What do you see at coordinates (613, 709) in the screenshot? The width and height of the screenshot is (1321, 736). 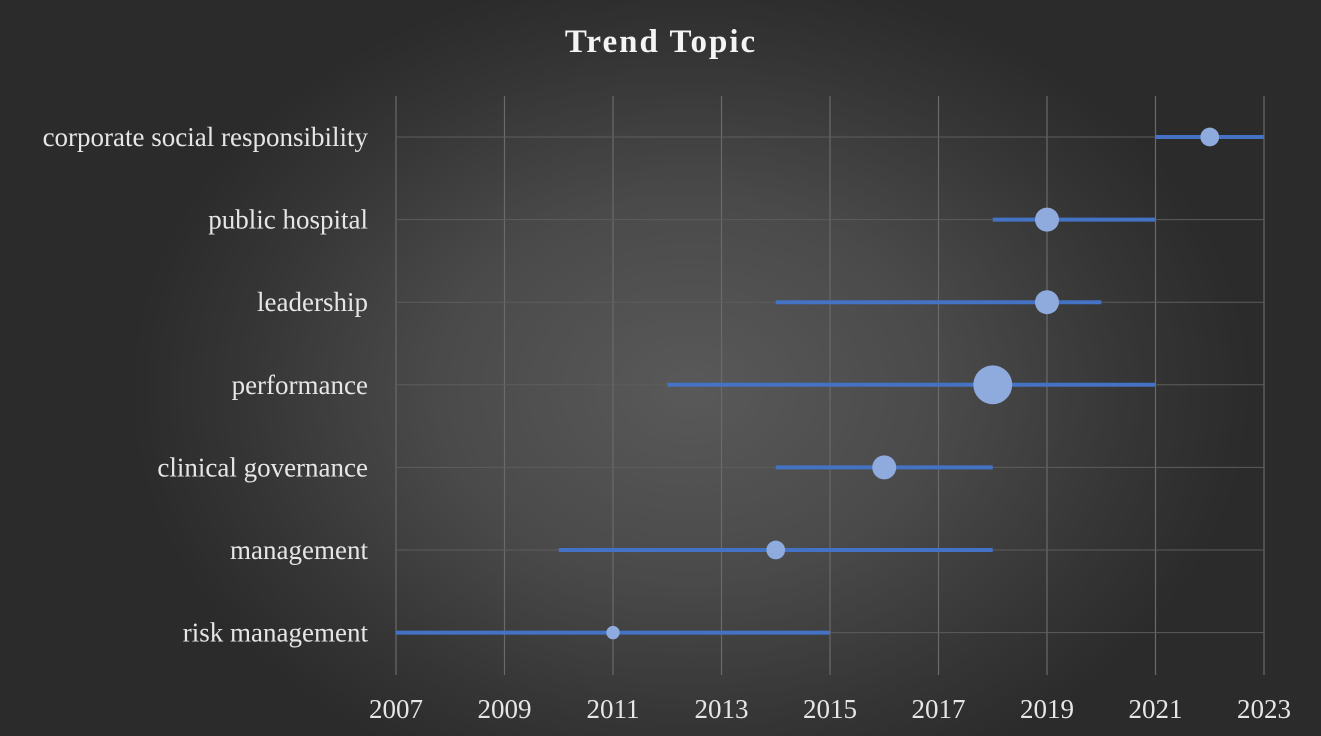 I see `x-tick-label: 2011` at bounding box center [613, 709].